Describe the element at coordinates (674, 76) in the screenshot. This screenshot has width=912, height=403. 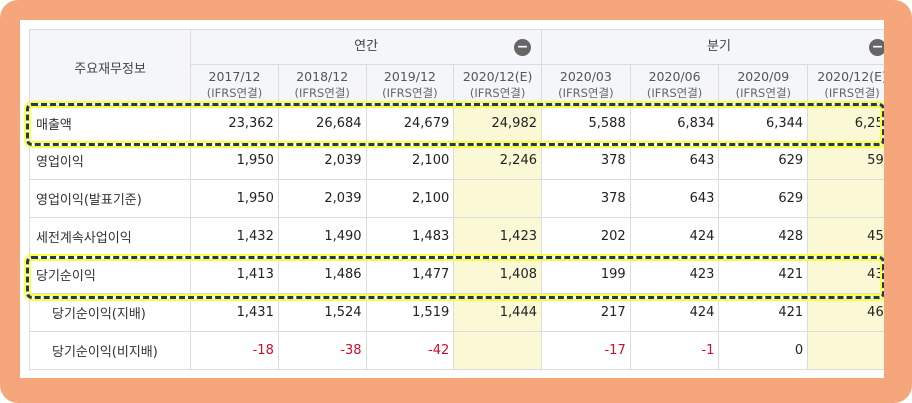
I see `period-label: 2020/06` at that location.